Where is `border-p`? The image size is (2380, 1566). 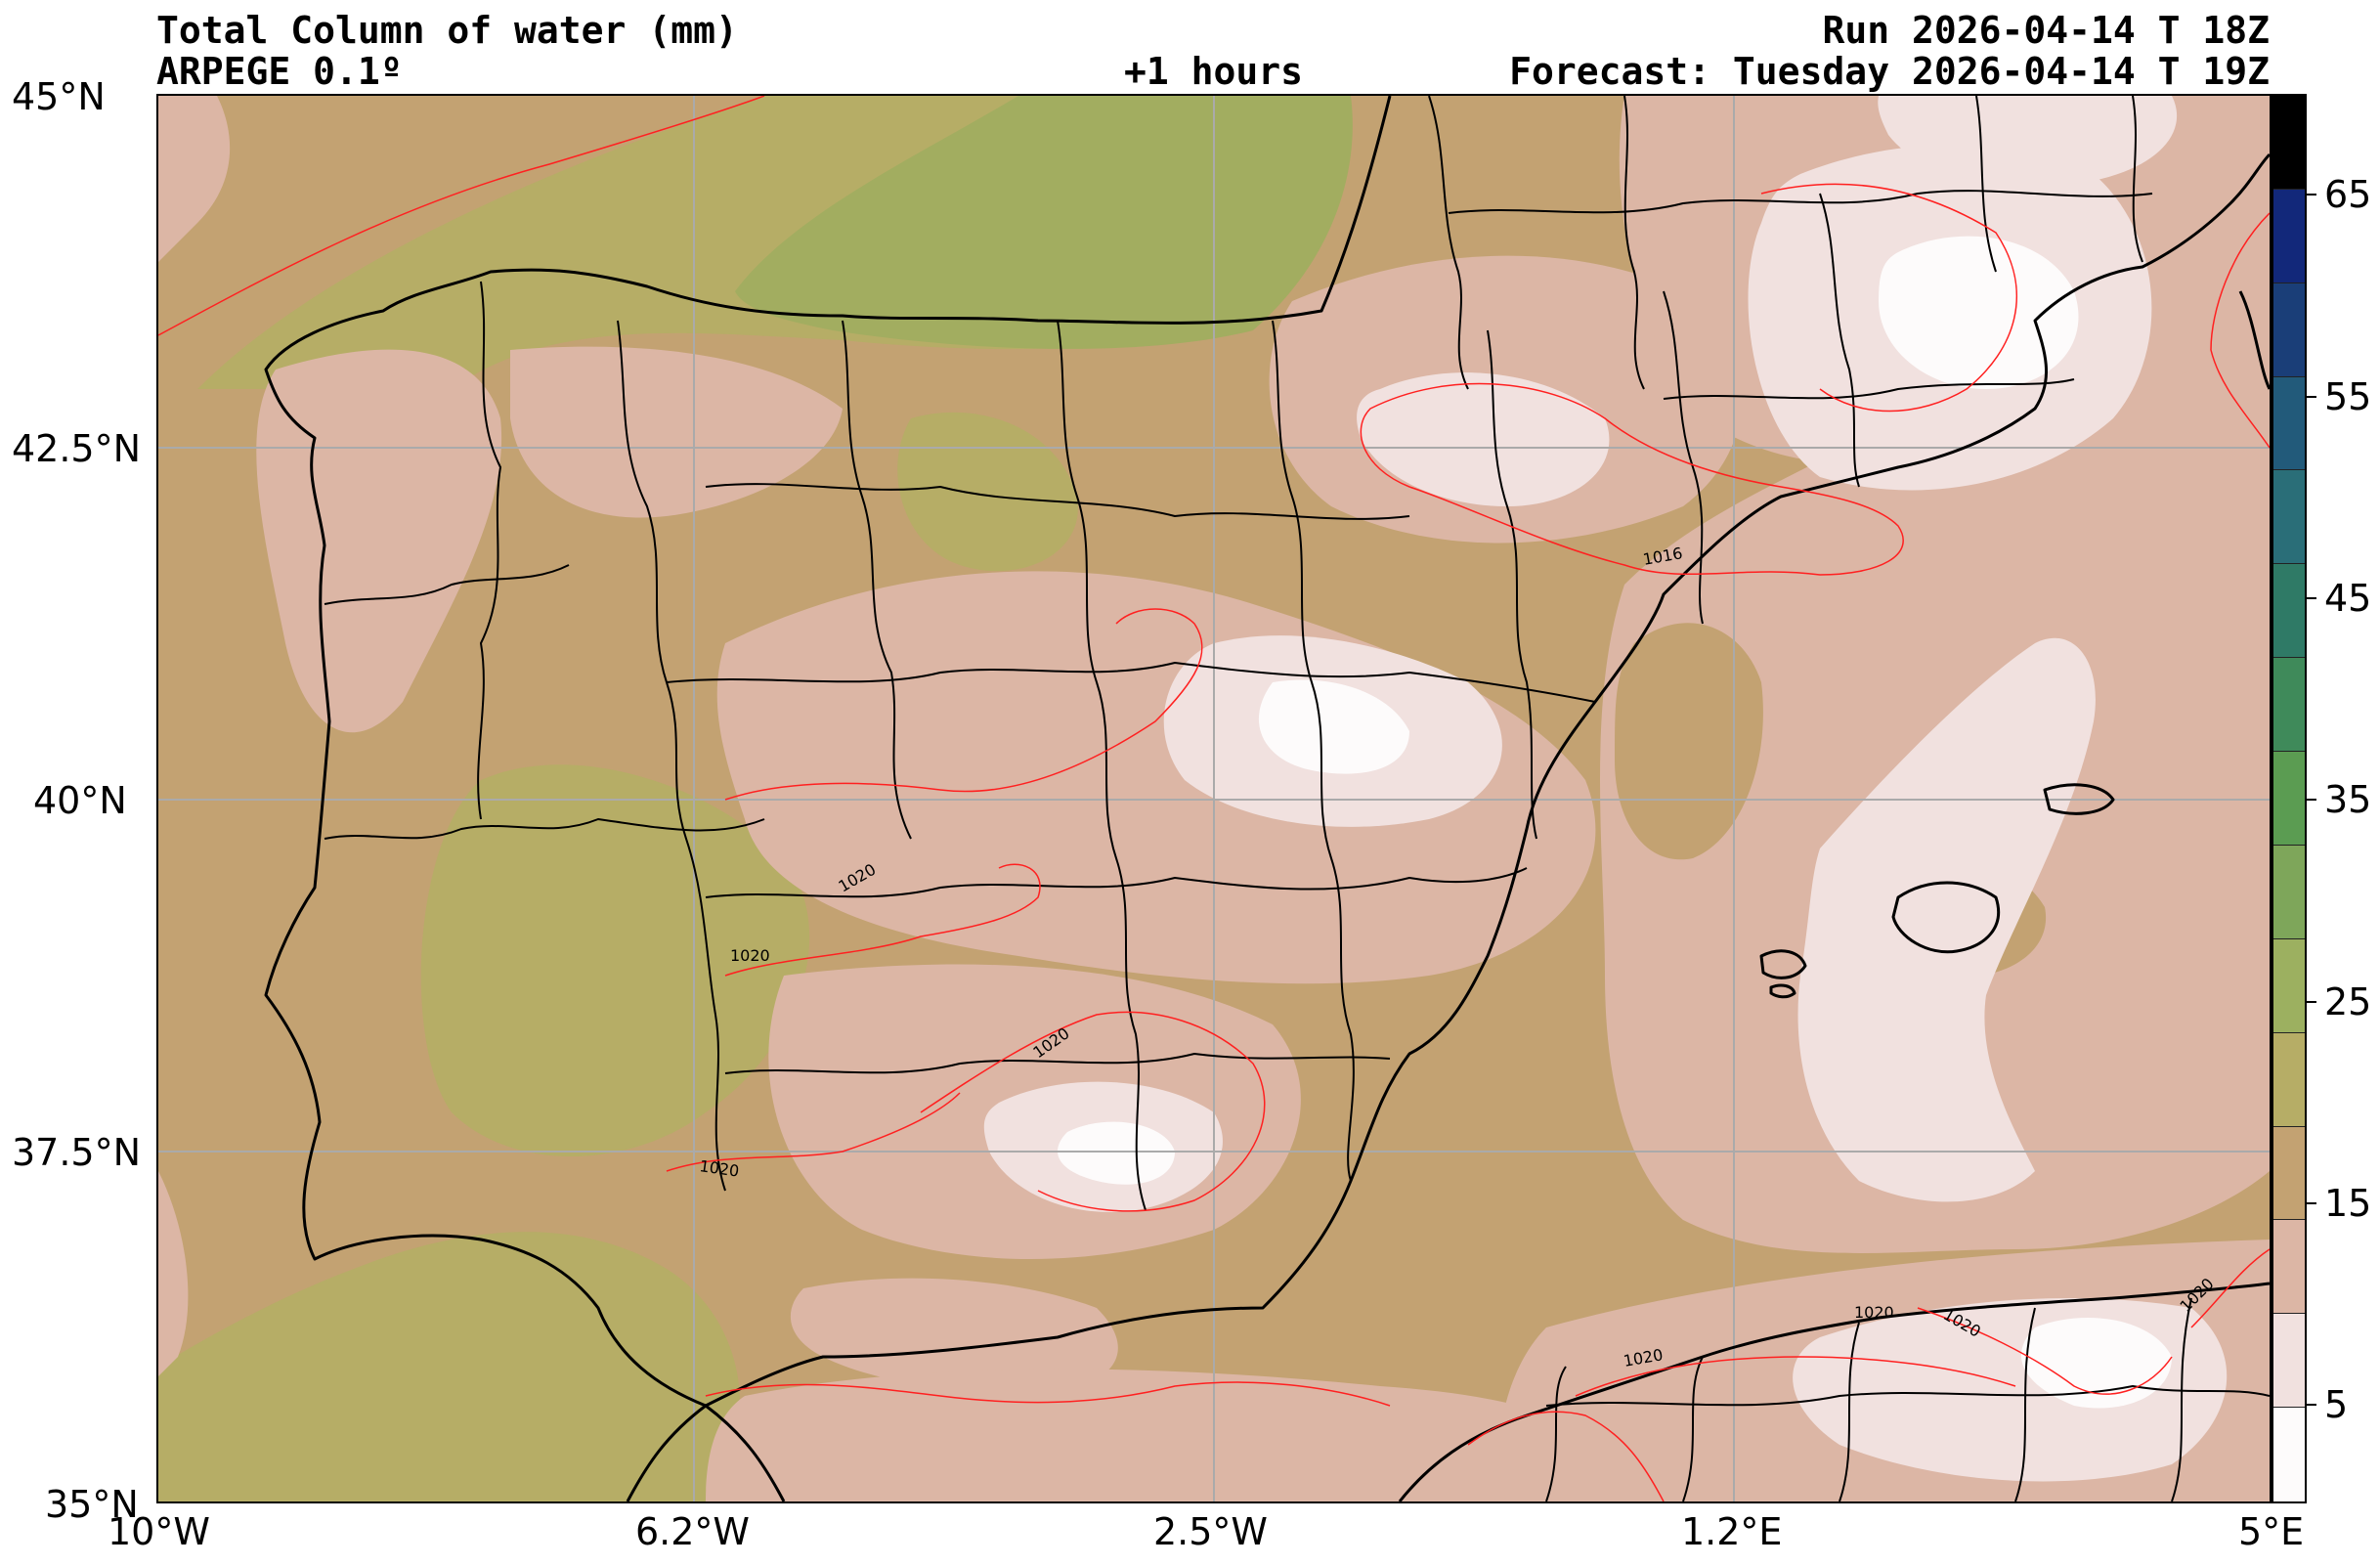
border-p is located at coordinates (1448, 243).